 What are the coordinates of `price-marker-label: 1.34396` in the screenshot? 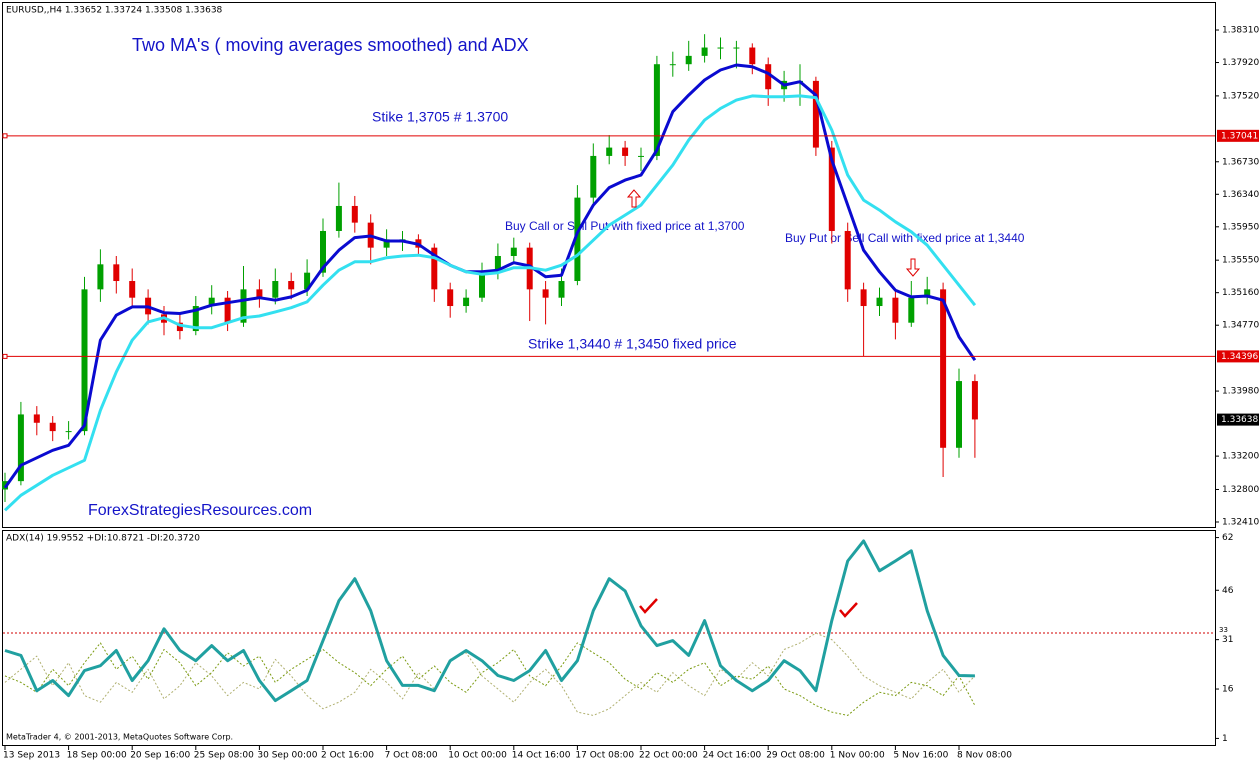 It's located at (1239, 357).